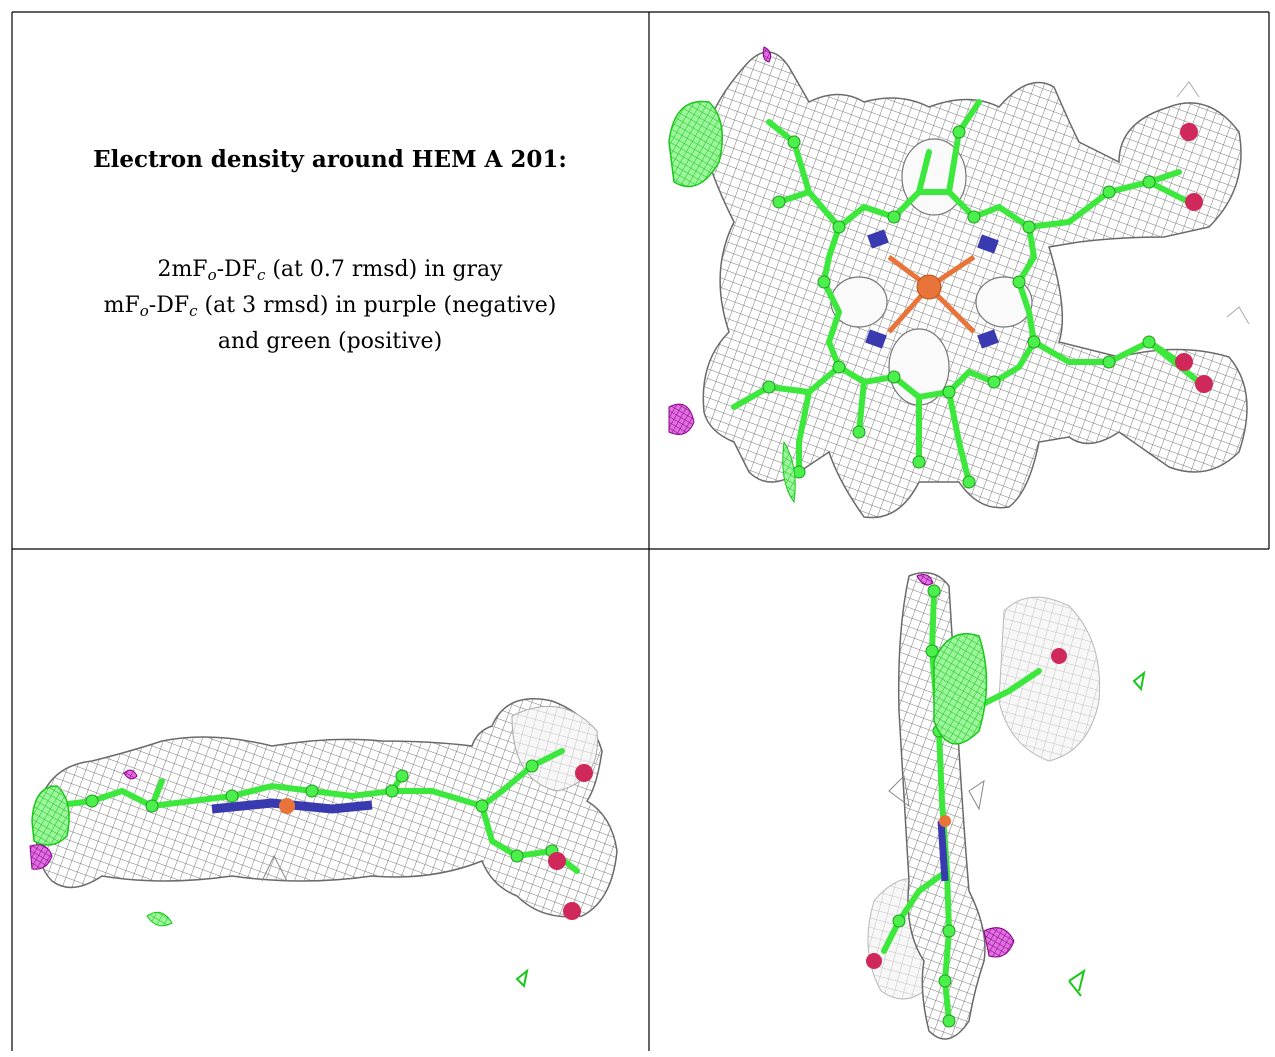 Image resolution: width=1275 pixels, height=1057 pixels. I want to click on caption-line-mfo-dfc: mFo-DFc (at 3 rmsd) in purple (negative), so click(330, 306).